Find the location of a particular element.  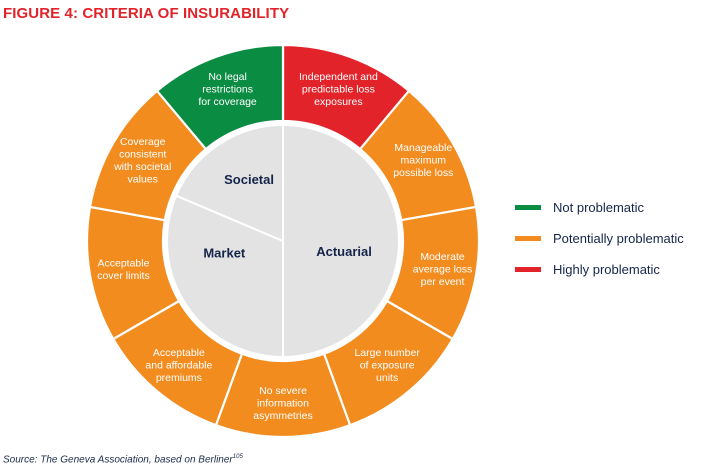

criterion-segment is located at coordinates (220, 97).